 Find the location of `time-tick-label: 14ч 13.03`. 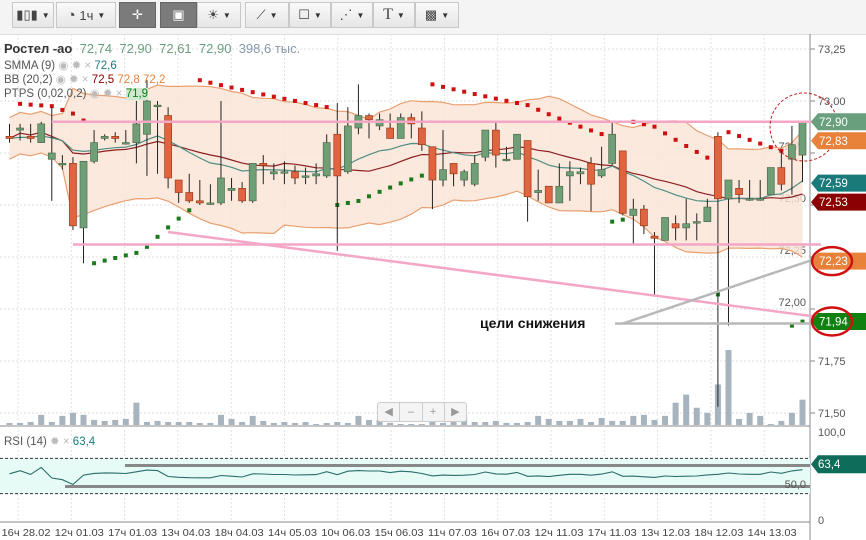

time-tick-label: 14ч 13.03 is located at coordinates (772, 533).